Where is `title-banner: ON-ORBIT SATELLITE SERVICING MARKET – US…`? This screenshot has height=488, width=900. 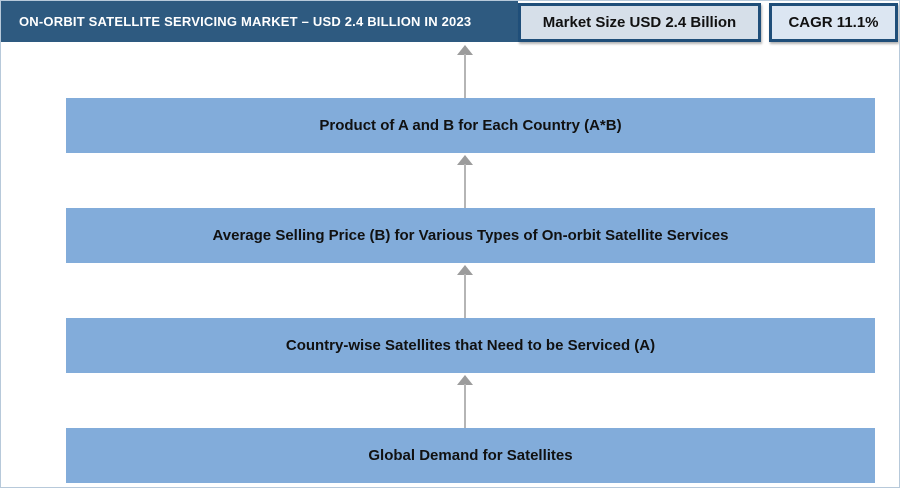
title-banner: ON-ORBIT SATELLITE SERVICING MARKET – US… is located at coordinates (259, 21).